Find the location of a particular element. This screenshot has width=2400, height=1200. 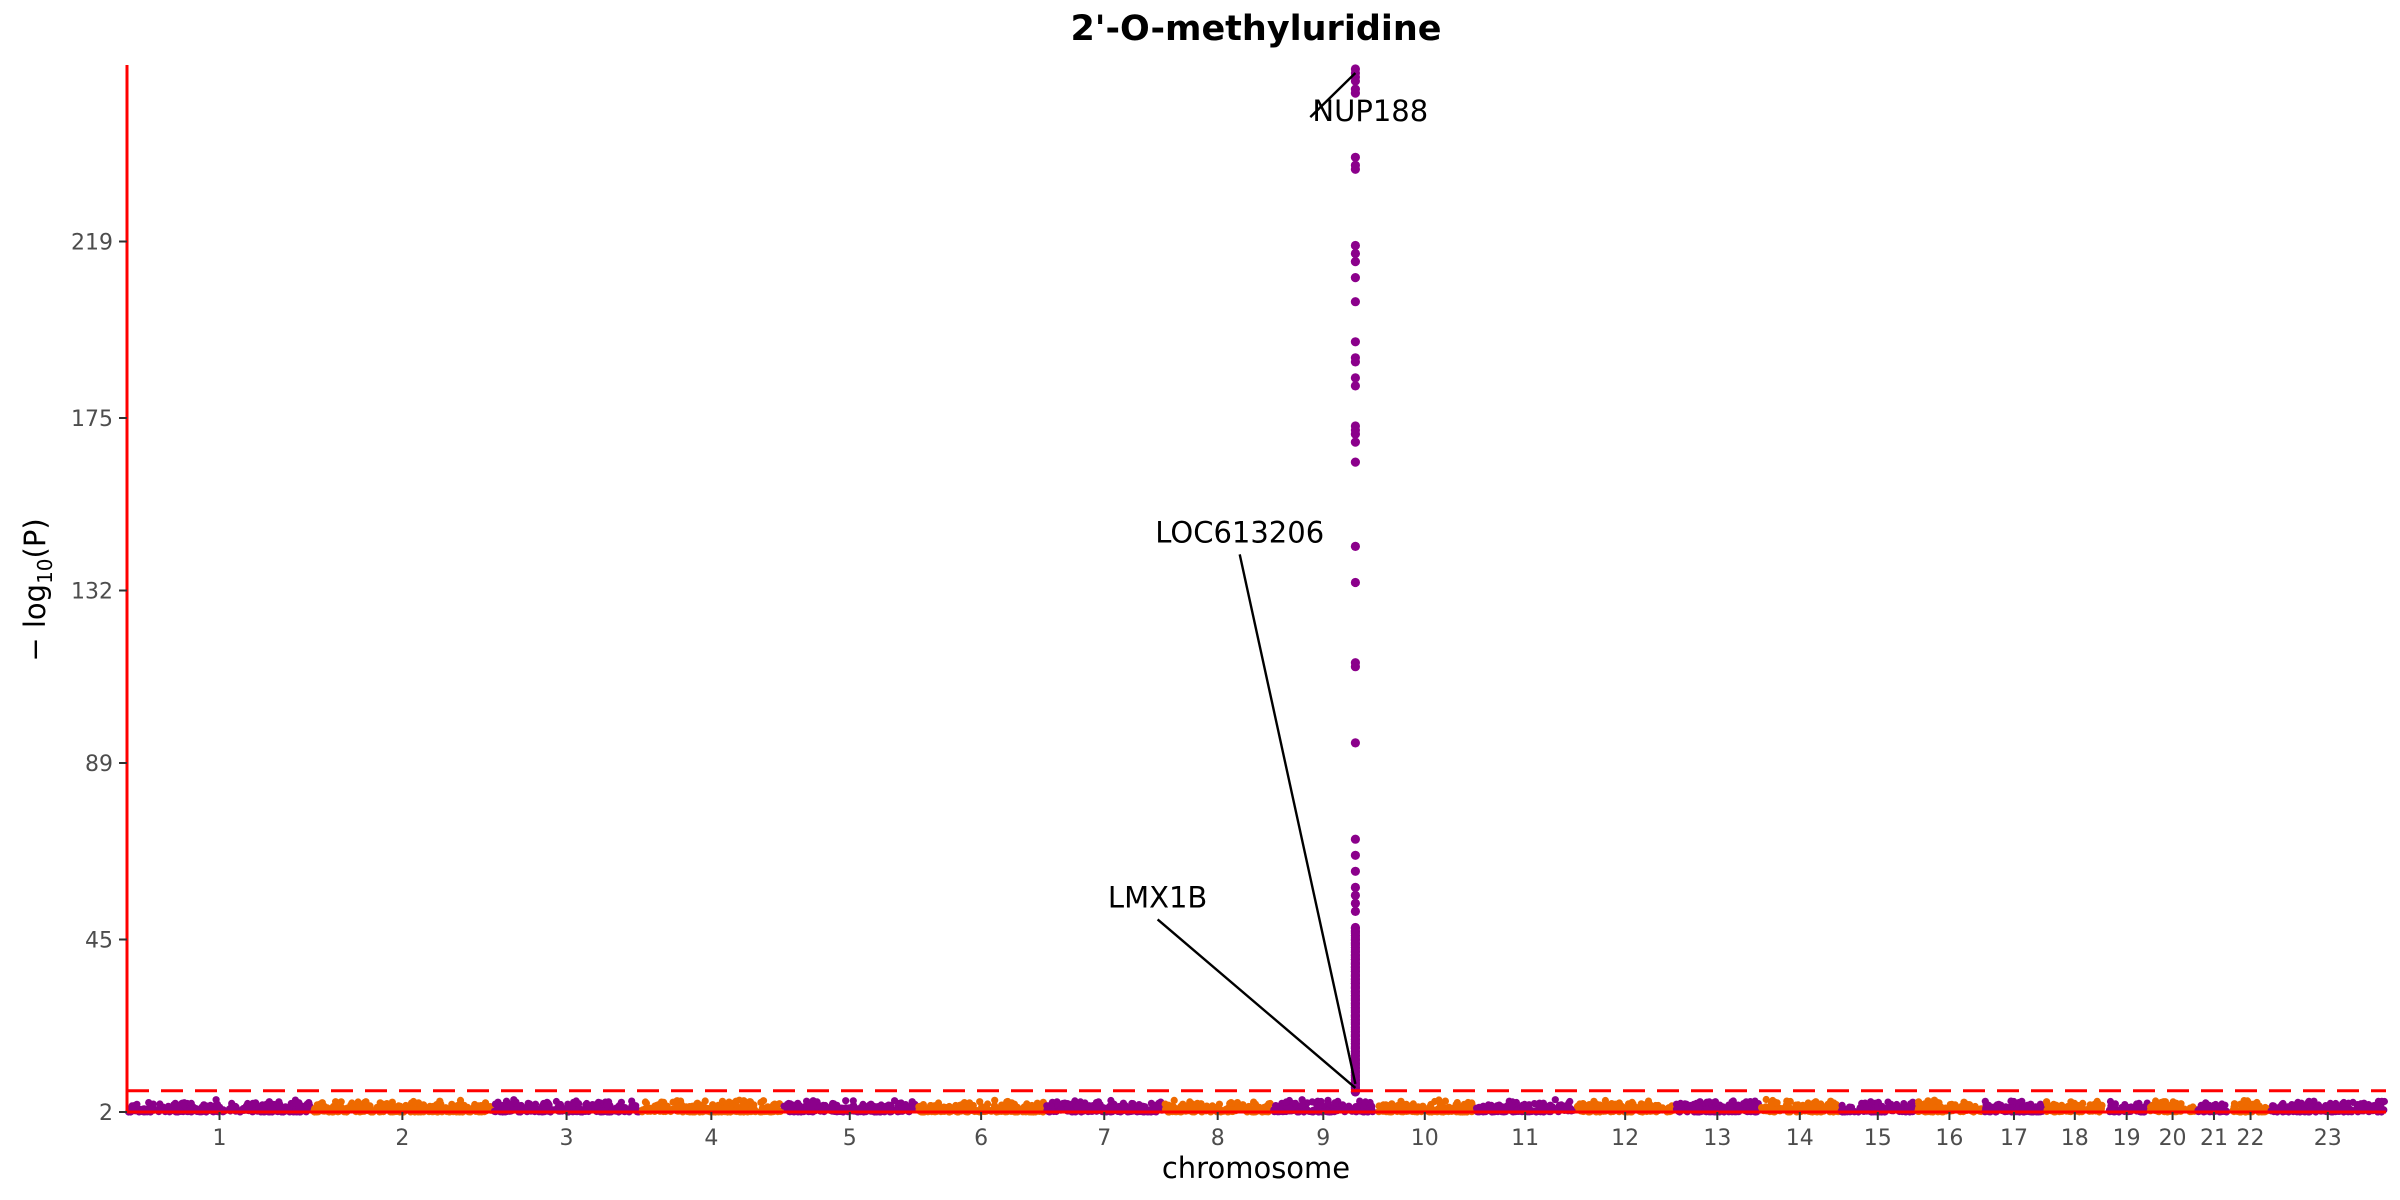

y-tick-label: 132 is located at coordinates (92, 592).